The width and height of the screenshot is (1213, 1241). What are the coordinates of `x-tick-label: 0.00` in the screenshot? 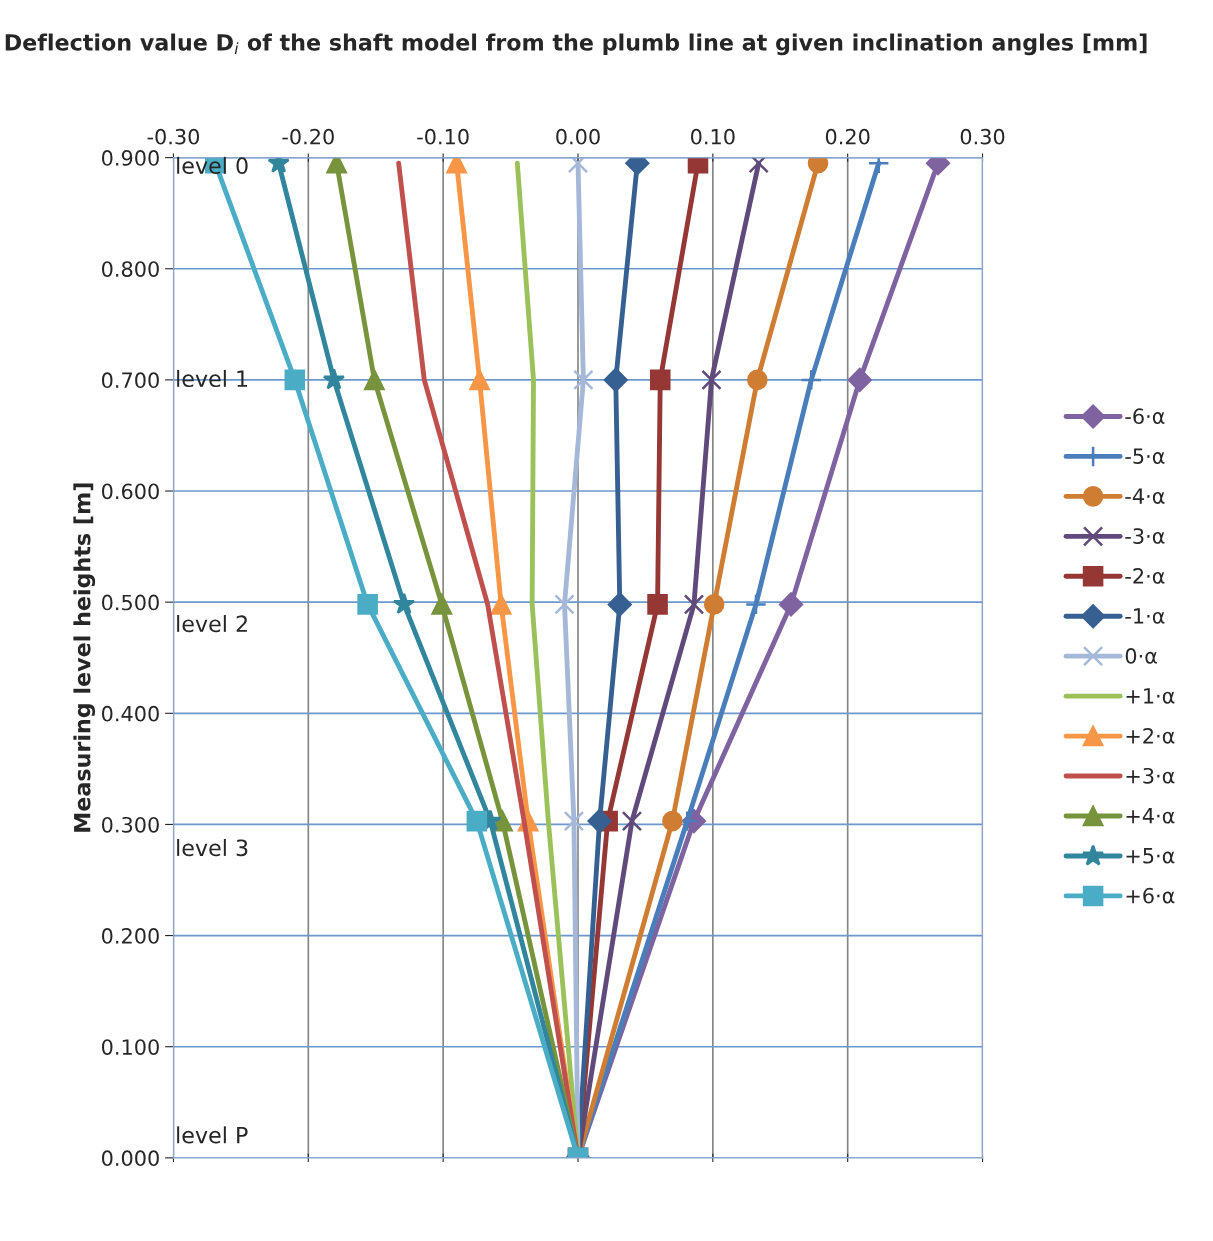 It's located at (578, 136).